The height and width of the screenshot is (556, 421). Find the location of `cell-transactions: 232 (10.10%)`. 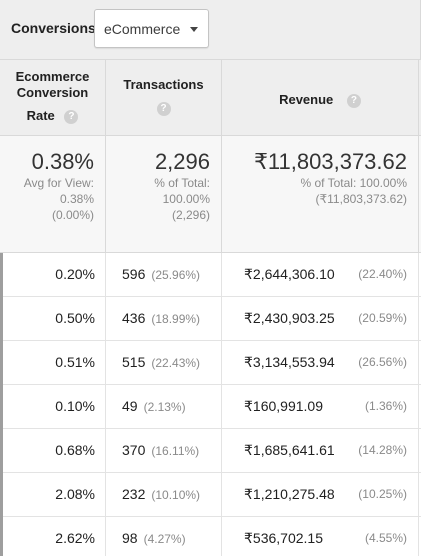

cell-transactions: 232 (10.10%) is located at coordinates (164, 494).